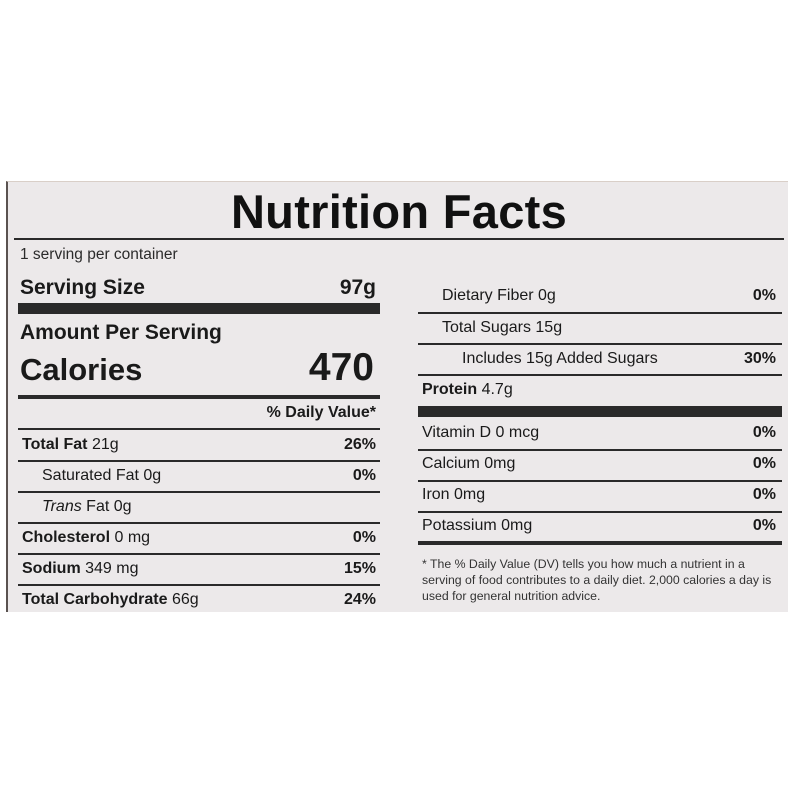 This screenshot has width=800, height=800. What do you see at coordinates (209, 475) in the screenshot?
I see `nutrient-row-saturated-fat: Saturated Fat 0g 0%` at bounding box center [209, 475].